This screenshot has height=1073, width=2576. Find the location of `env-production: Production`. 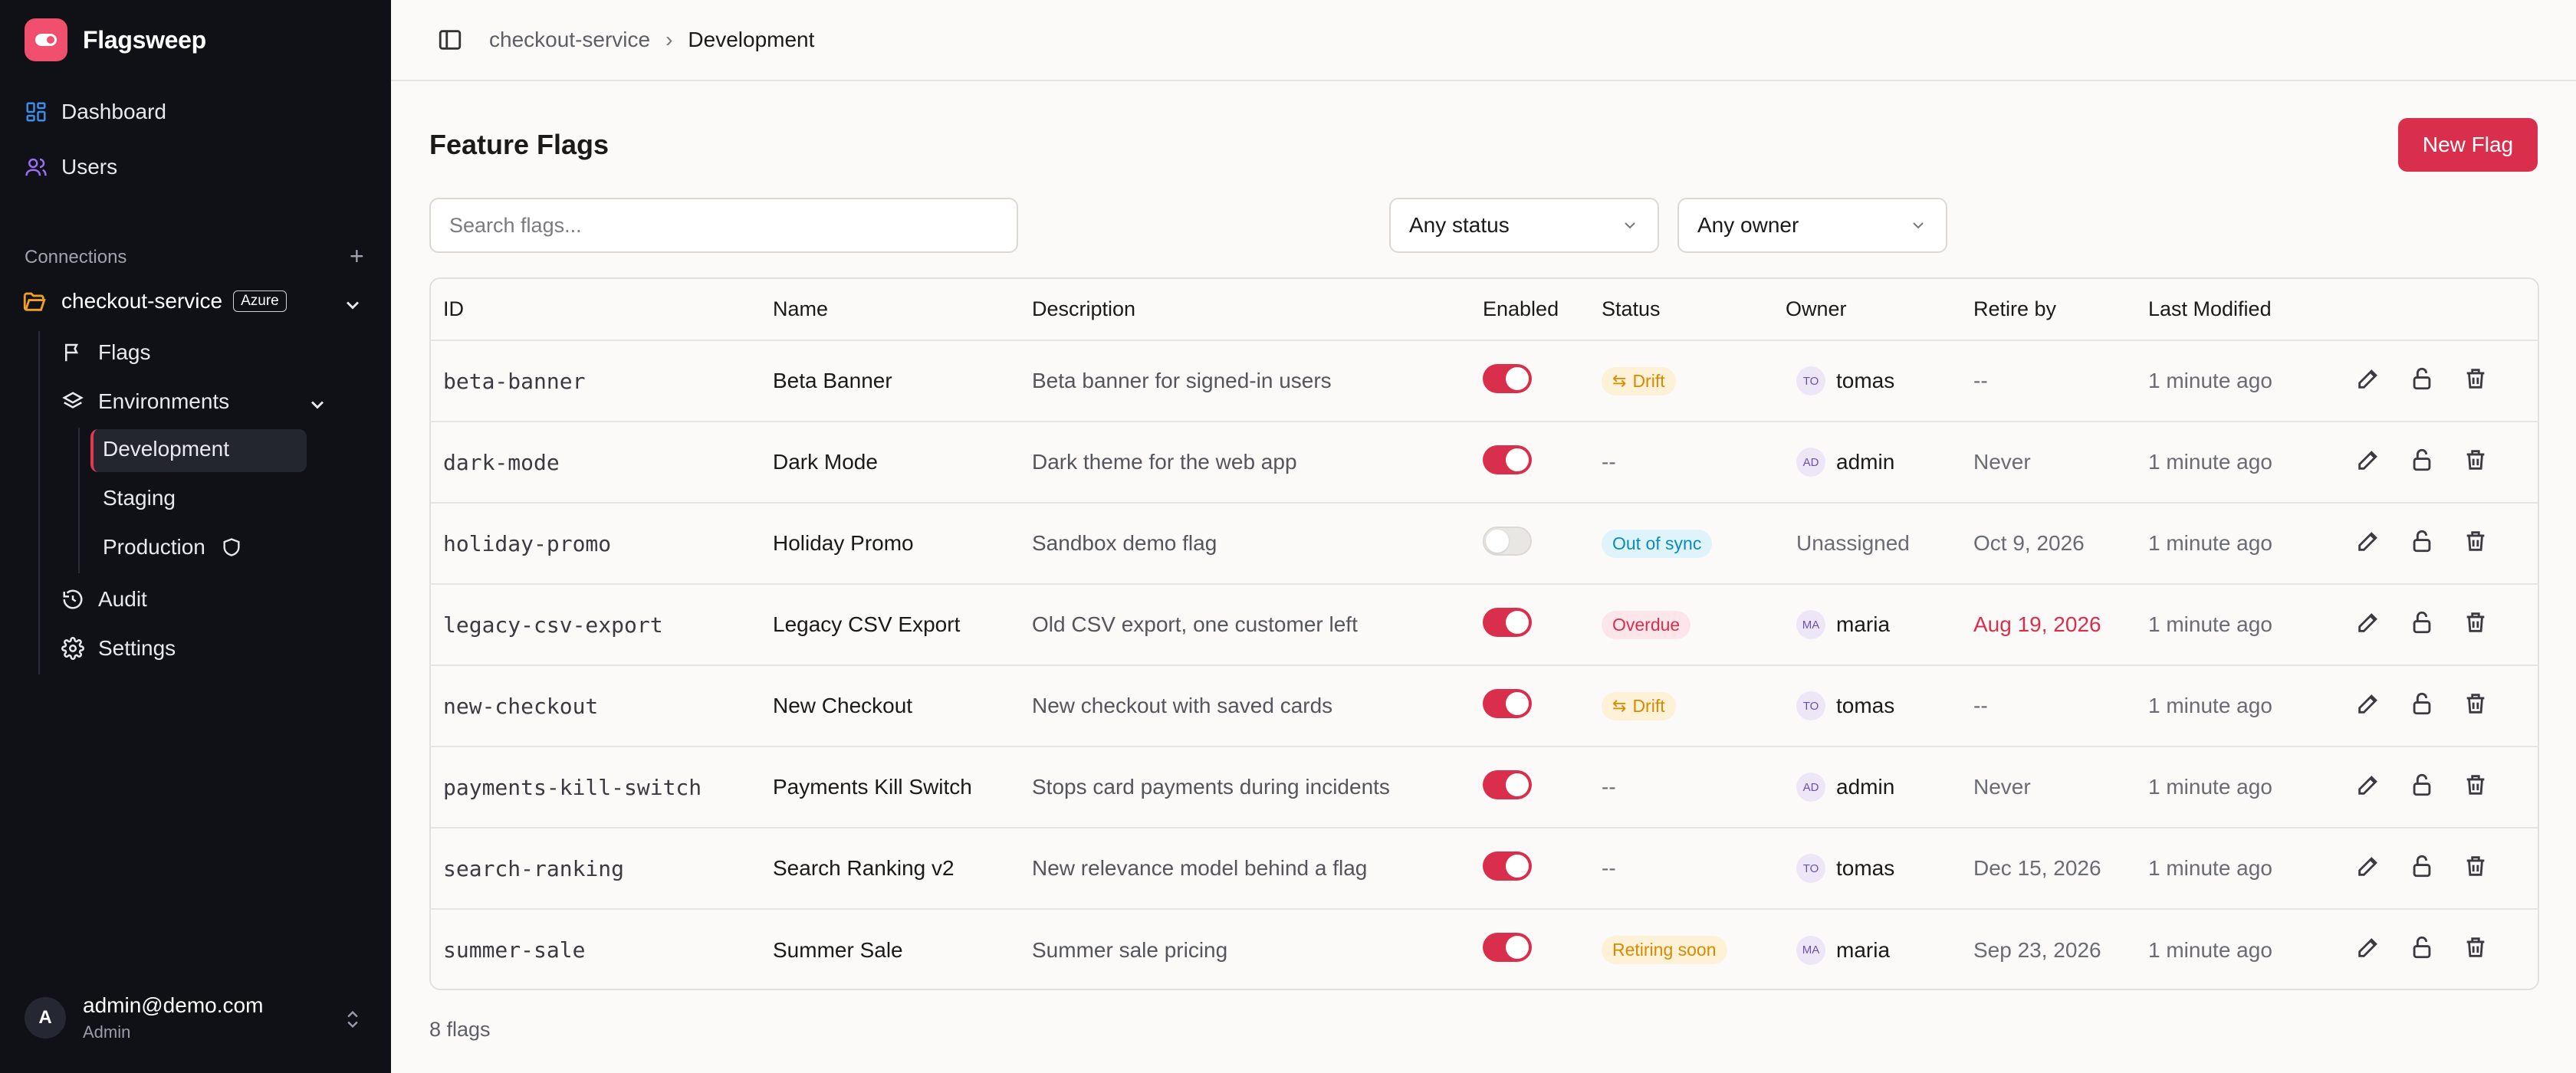

env-production: Production is located at coordinates (172, 547).